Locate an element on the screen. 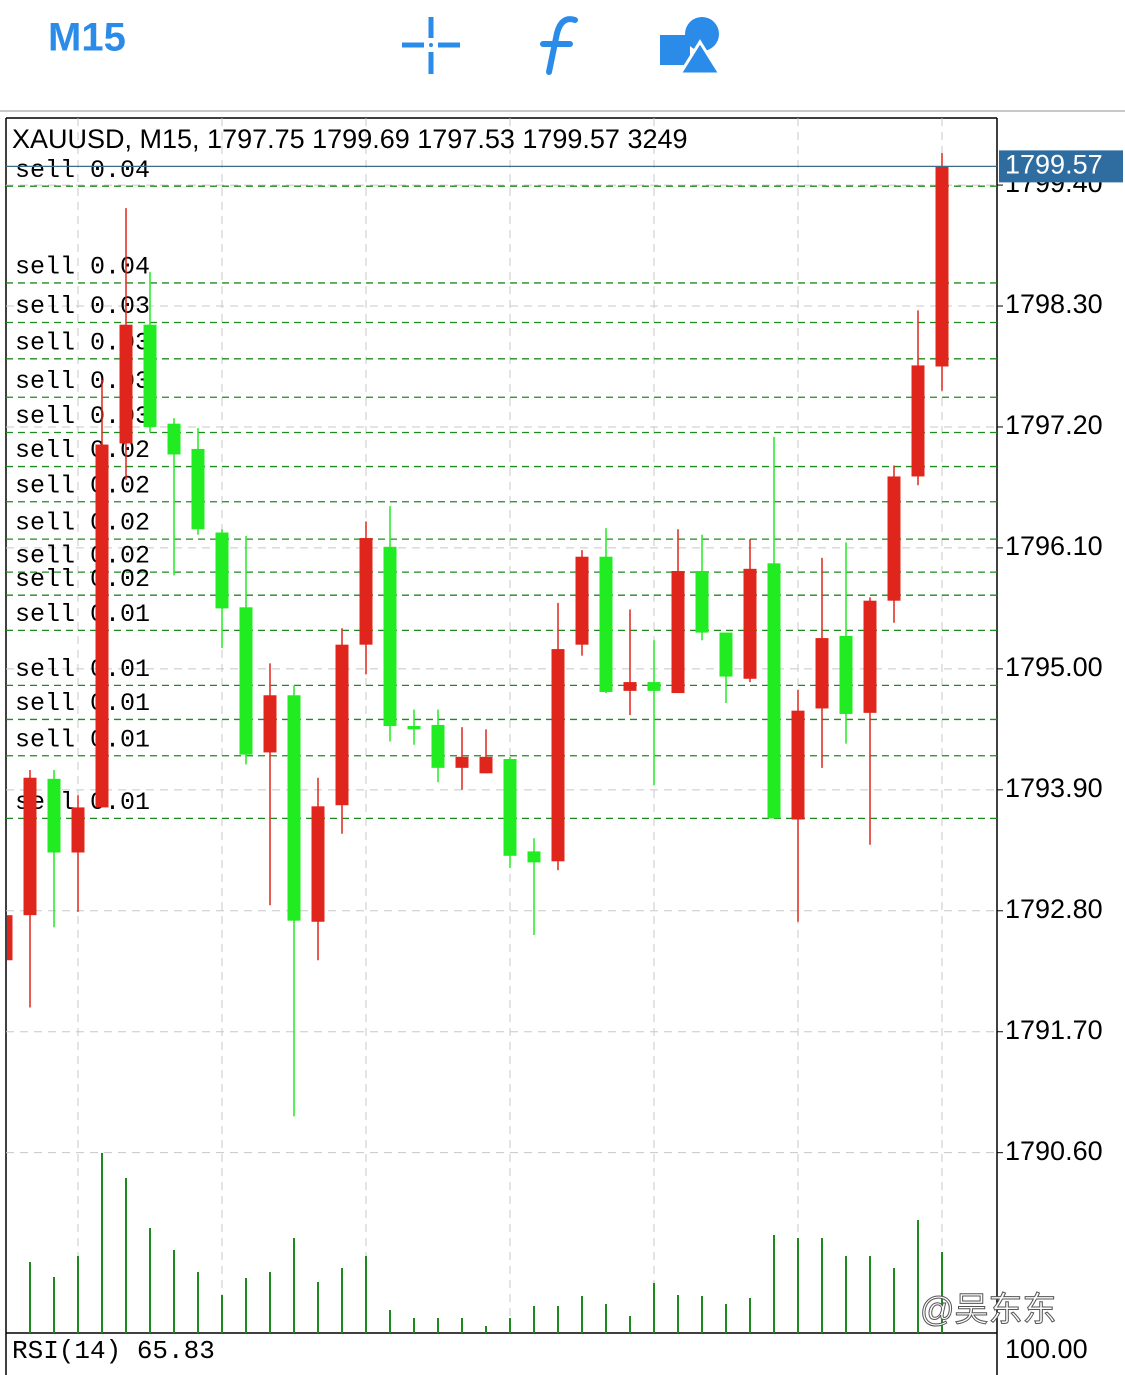 The image size is (1125, 1375). y-tick-label: 1792.80 is located at coordinates (1054, 909).